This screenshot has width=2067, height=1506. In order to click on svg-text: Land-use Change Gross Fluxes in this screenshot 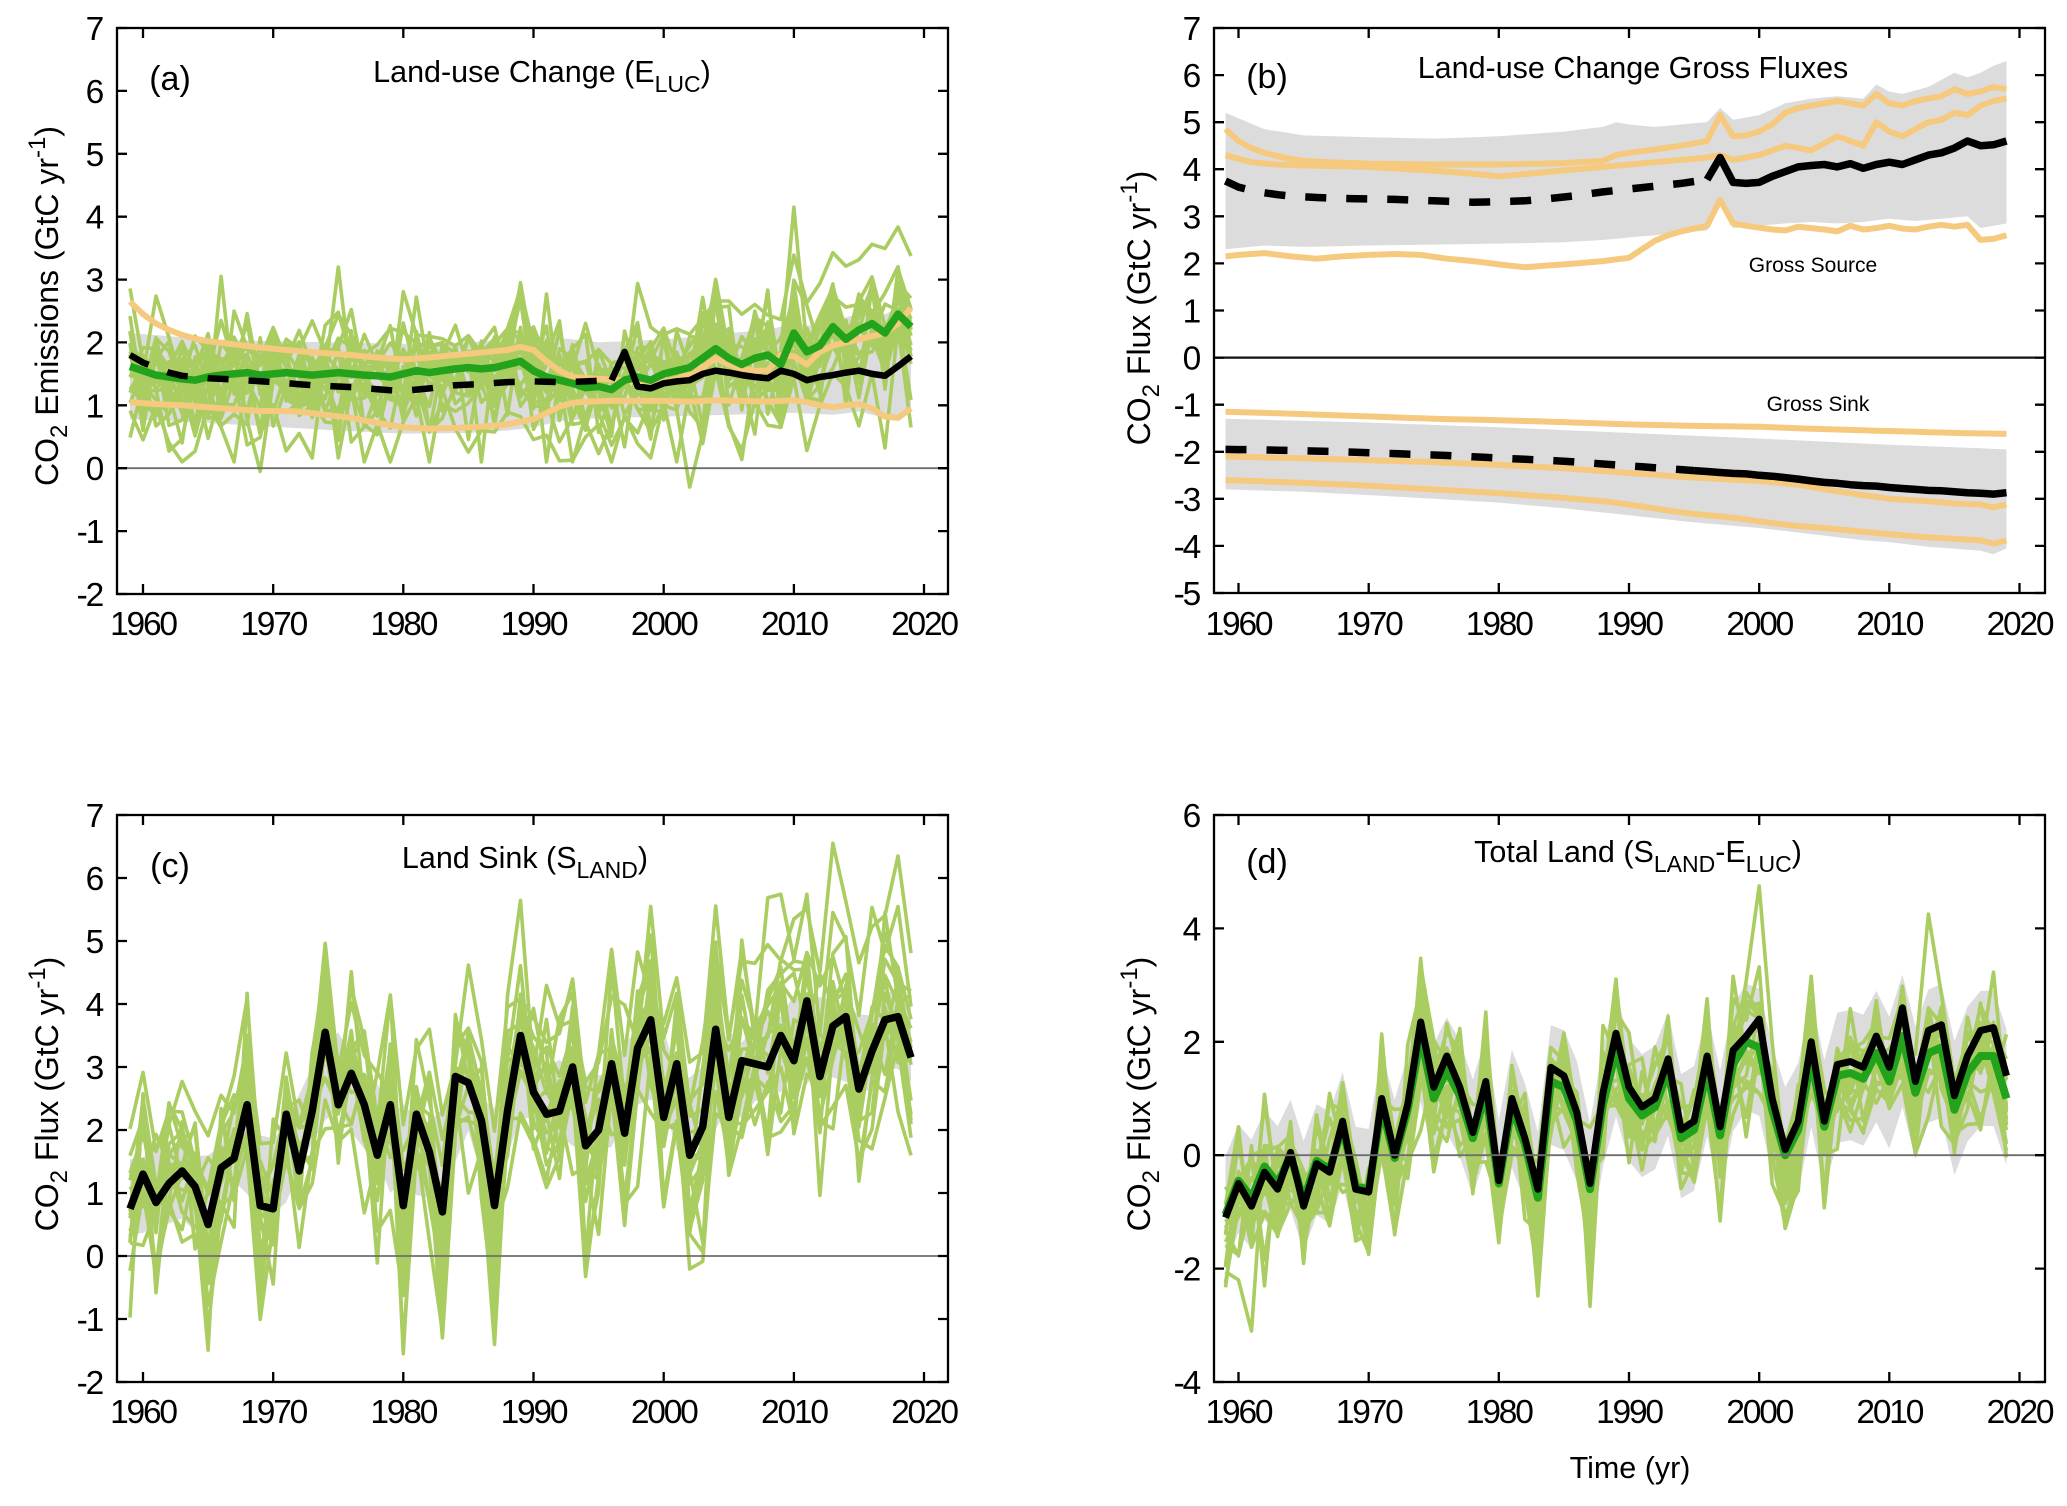, I will do `click(1633, 68)`.